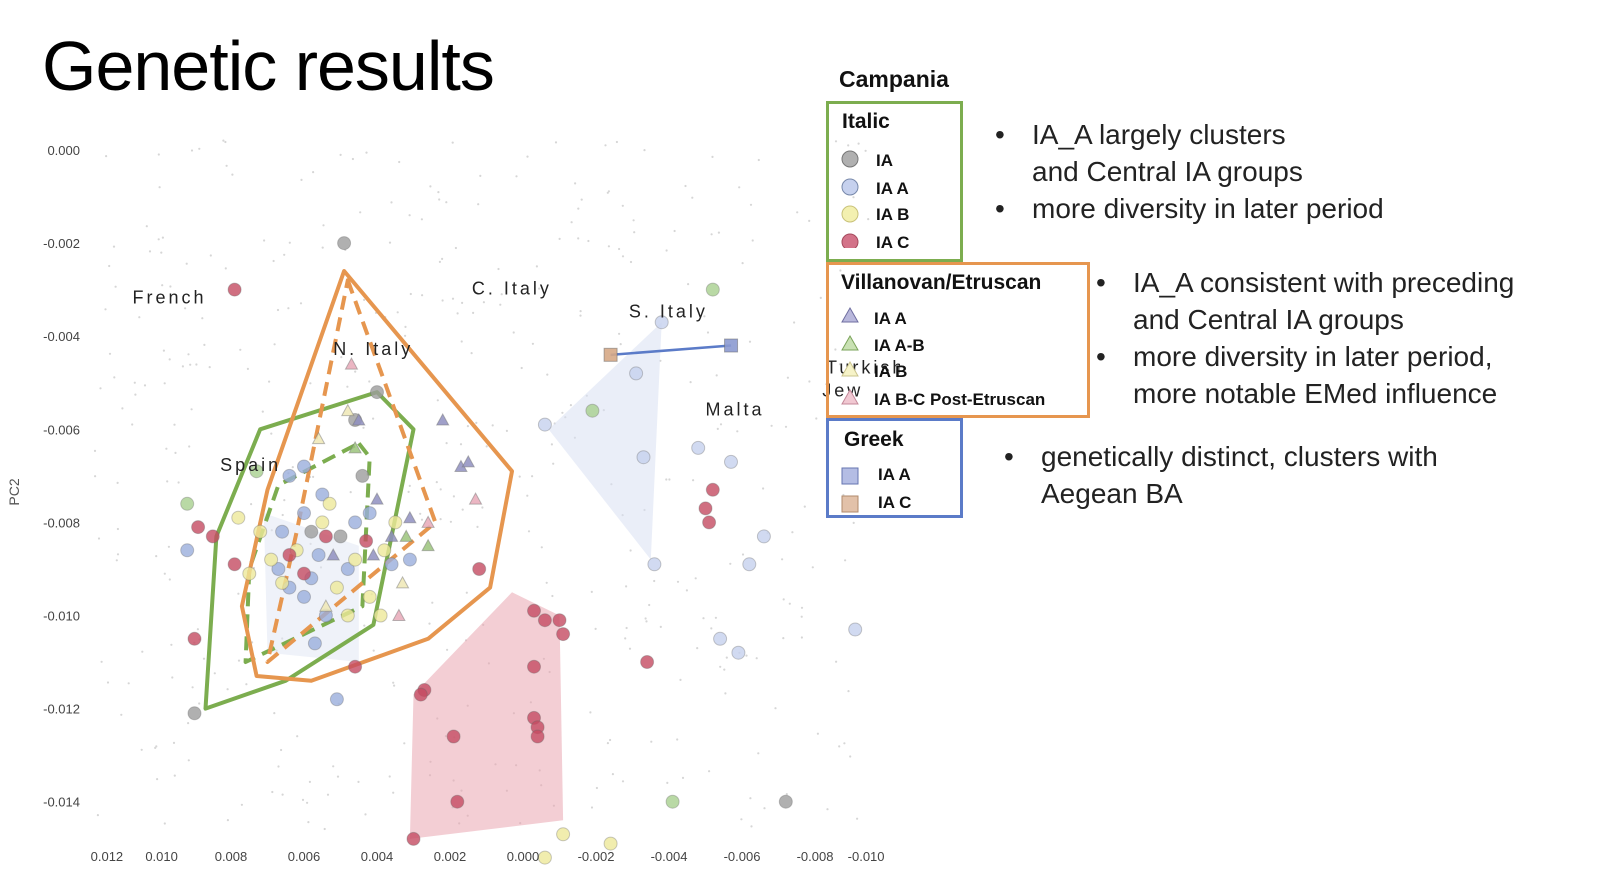 The width and height of the screenshot is (1600, 888). Describe the element at coordinates (373, 349) in the screenshot. I see `region-label: N. Italy` at that location.